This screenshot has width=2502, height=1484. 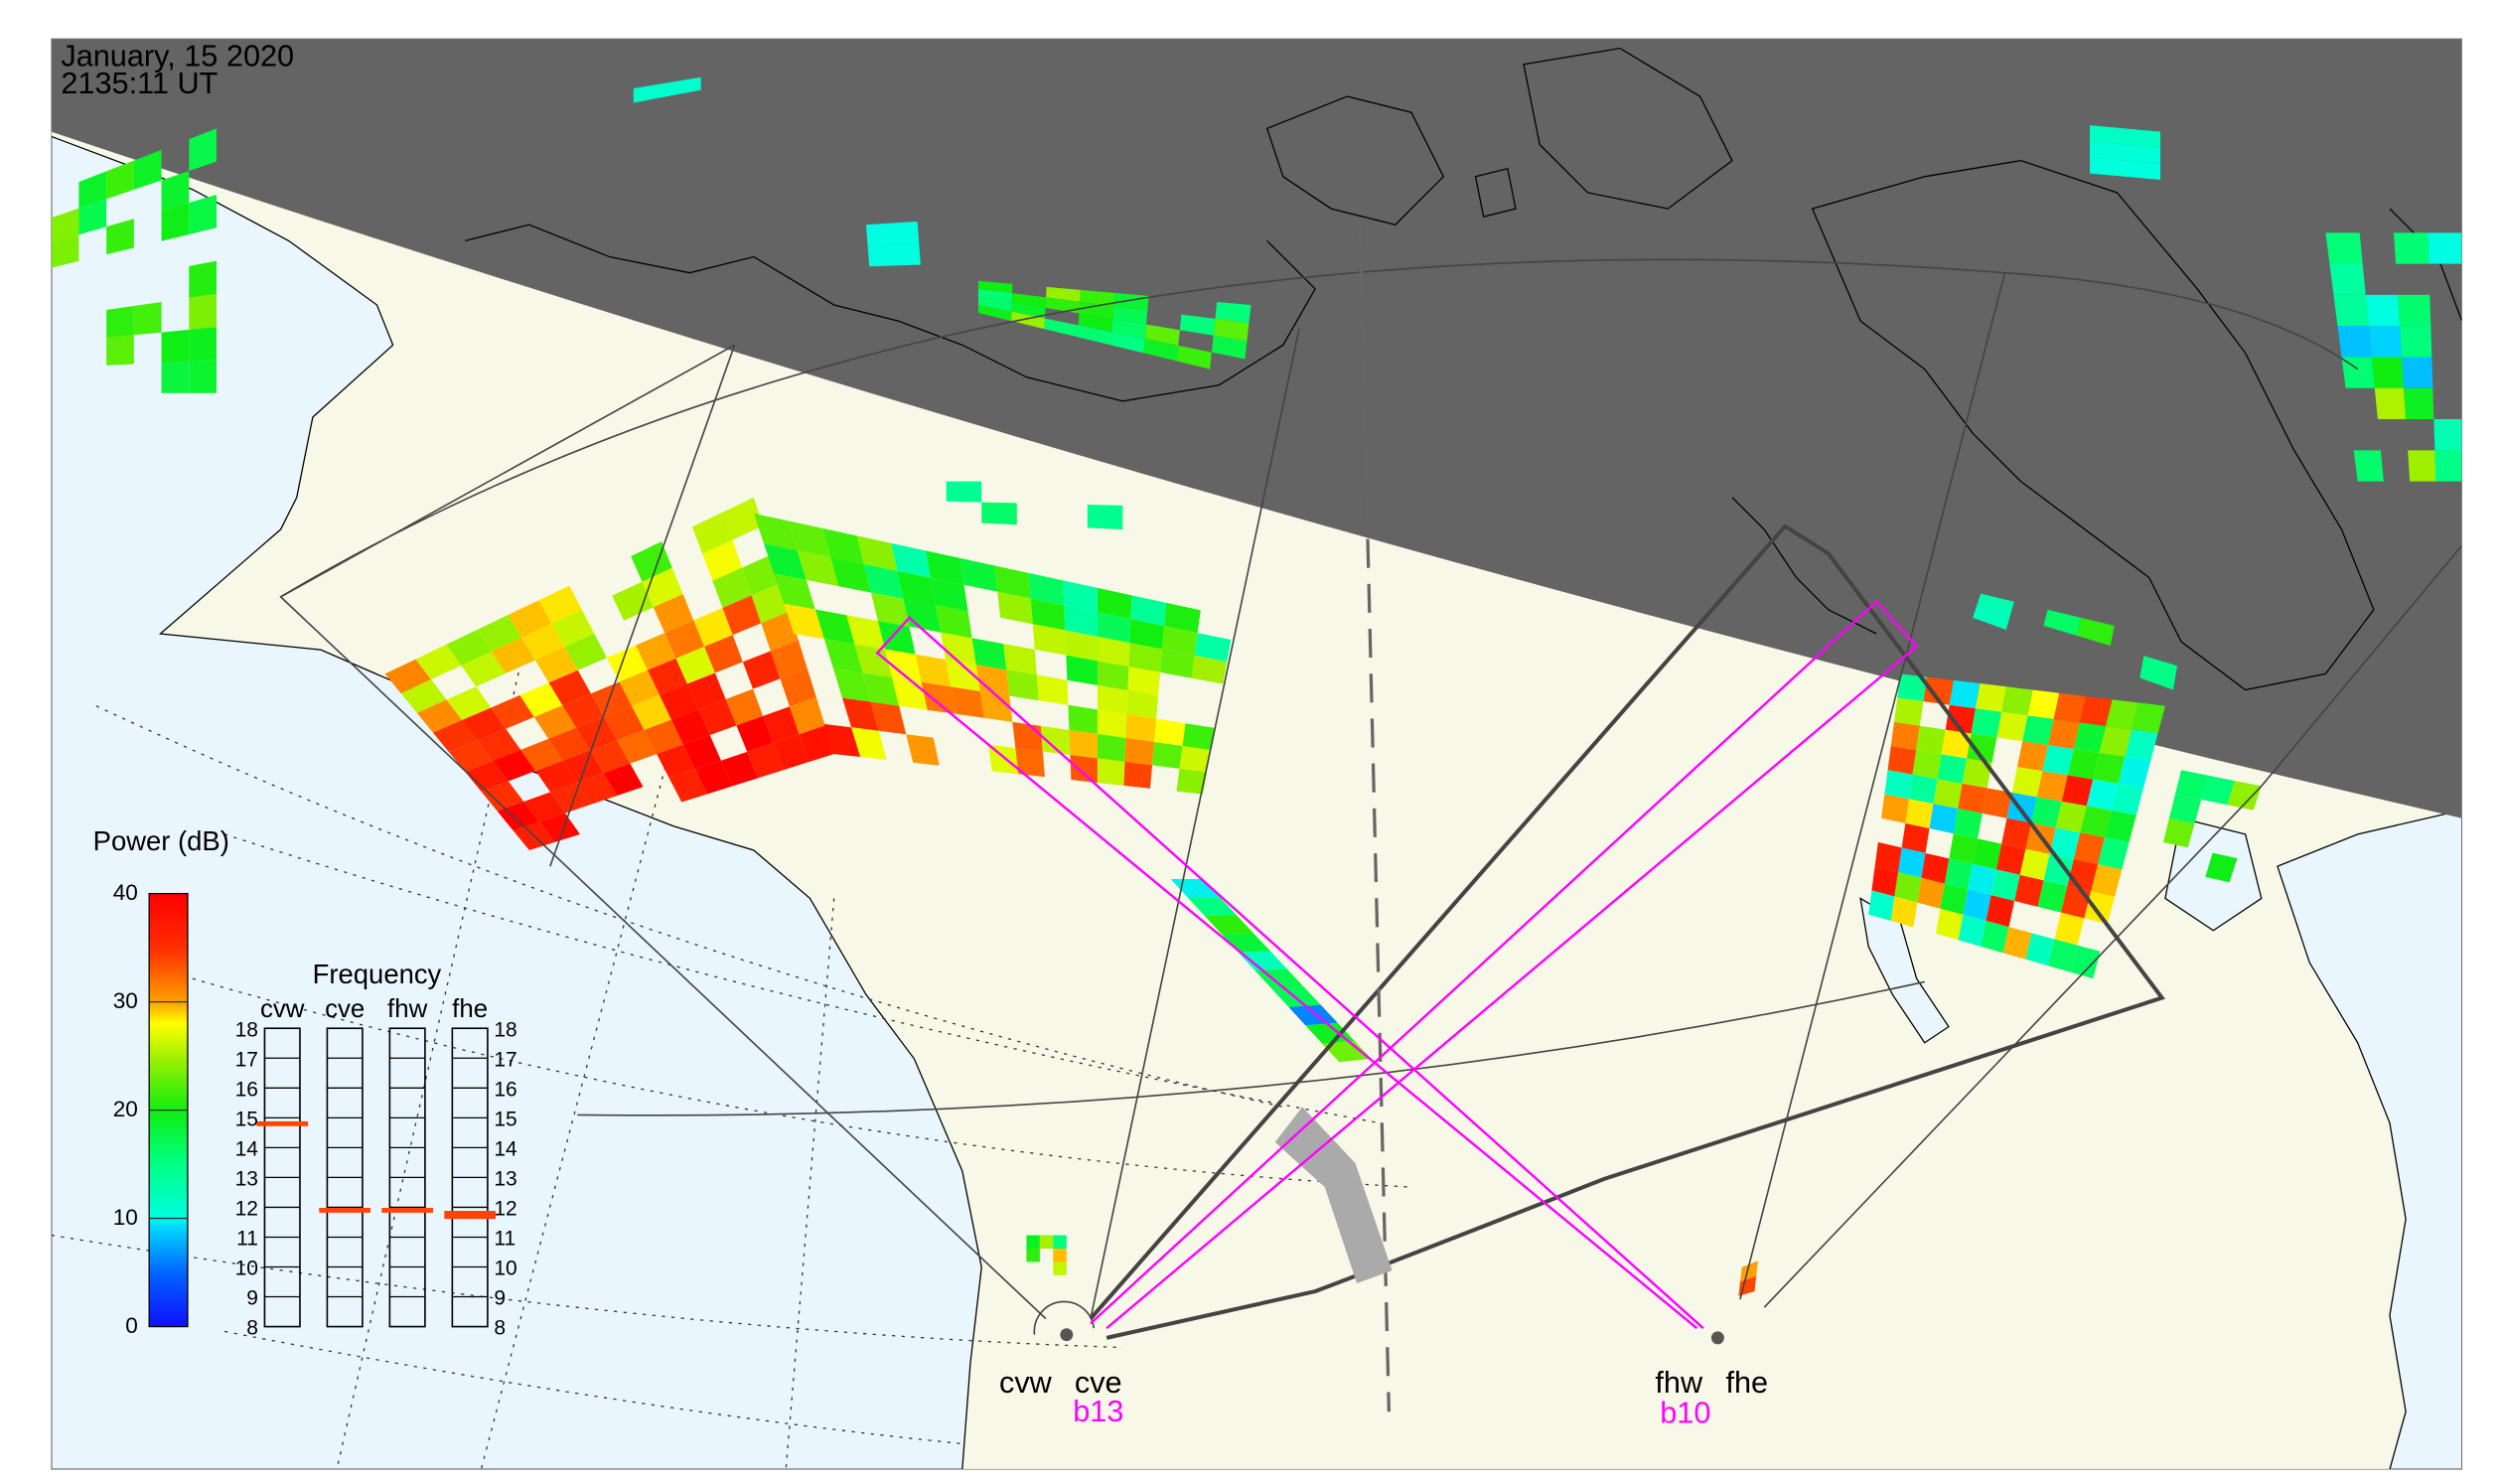 I want to click on freq-tick-left: 8, so click(x=252, y=1328).